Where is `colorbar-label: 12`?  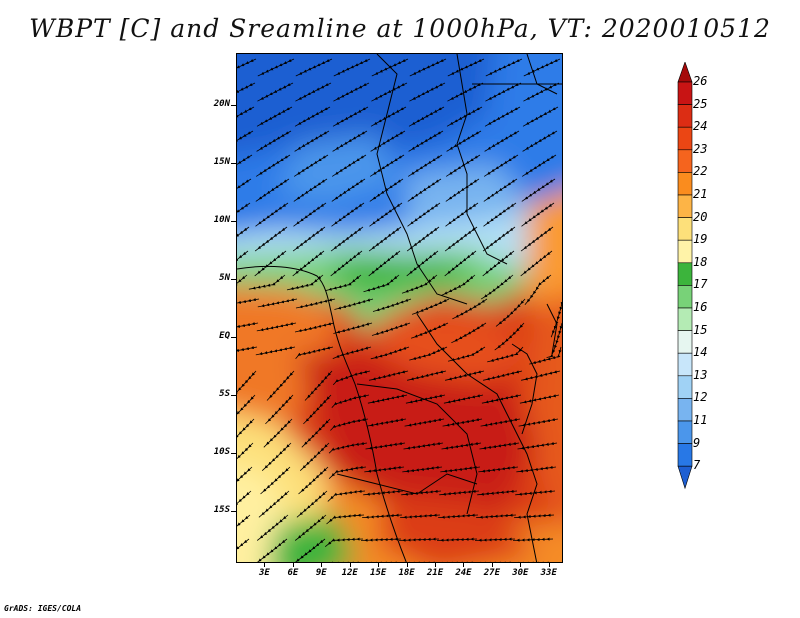
colorbar-label: 12 is located at coordinates (700, 397).